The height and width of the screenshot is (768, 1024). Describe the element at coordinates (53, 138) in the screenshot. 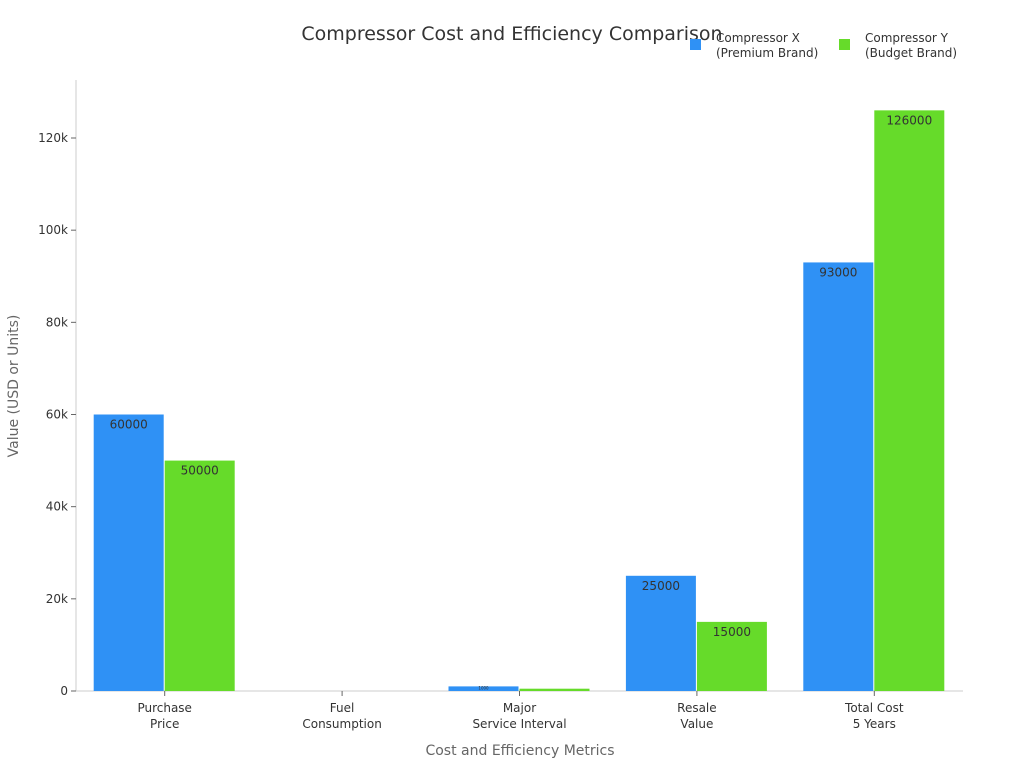

I see `y-tick-label: 120k` at that location.